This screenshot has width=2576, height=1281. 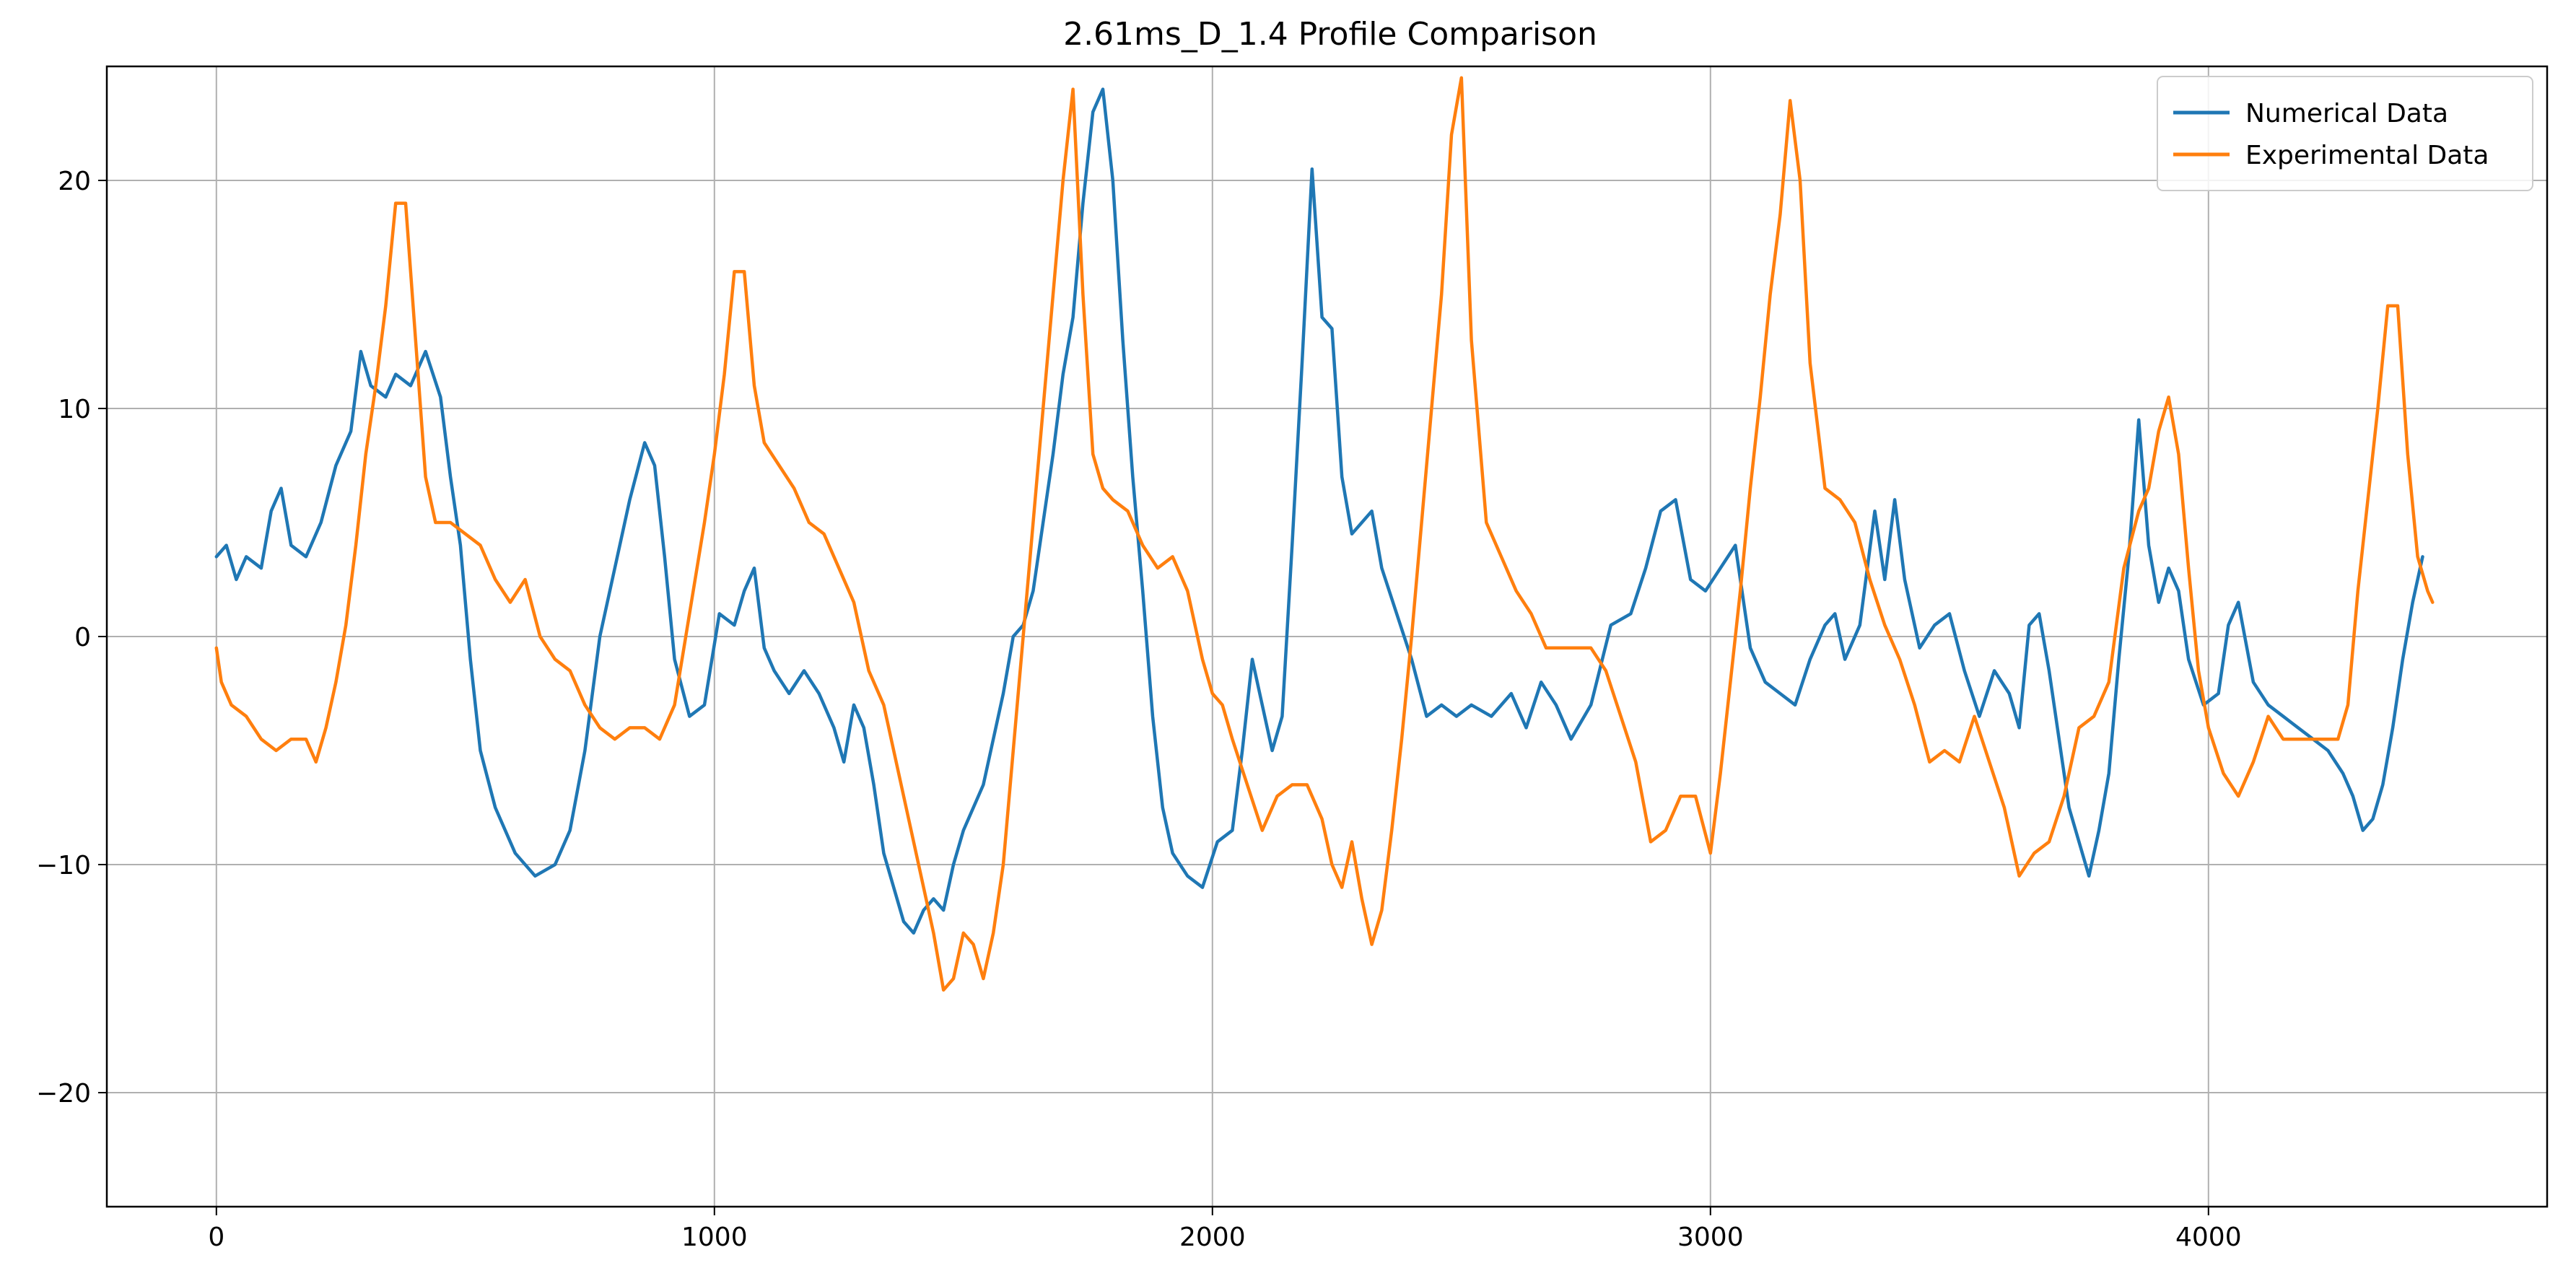 I want to click on y-tick-label: 10, so click(x=74, y=409).